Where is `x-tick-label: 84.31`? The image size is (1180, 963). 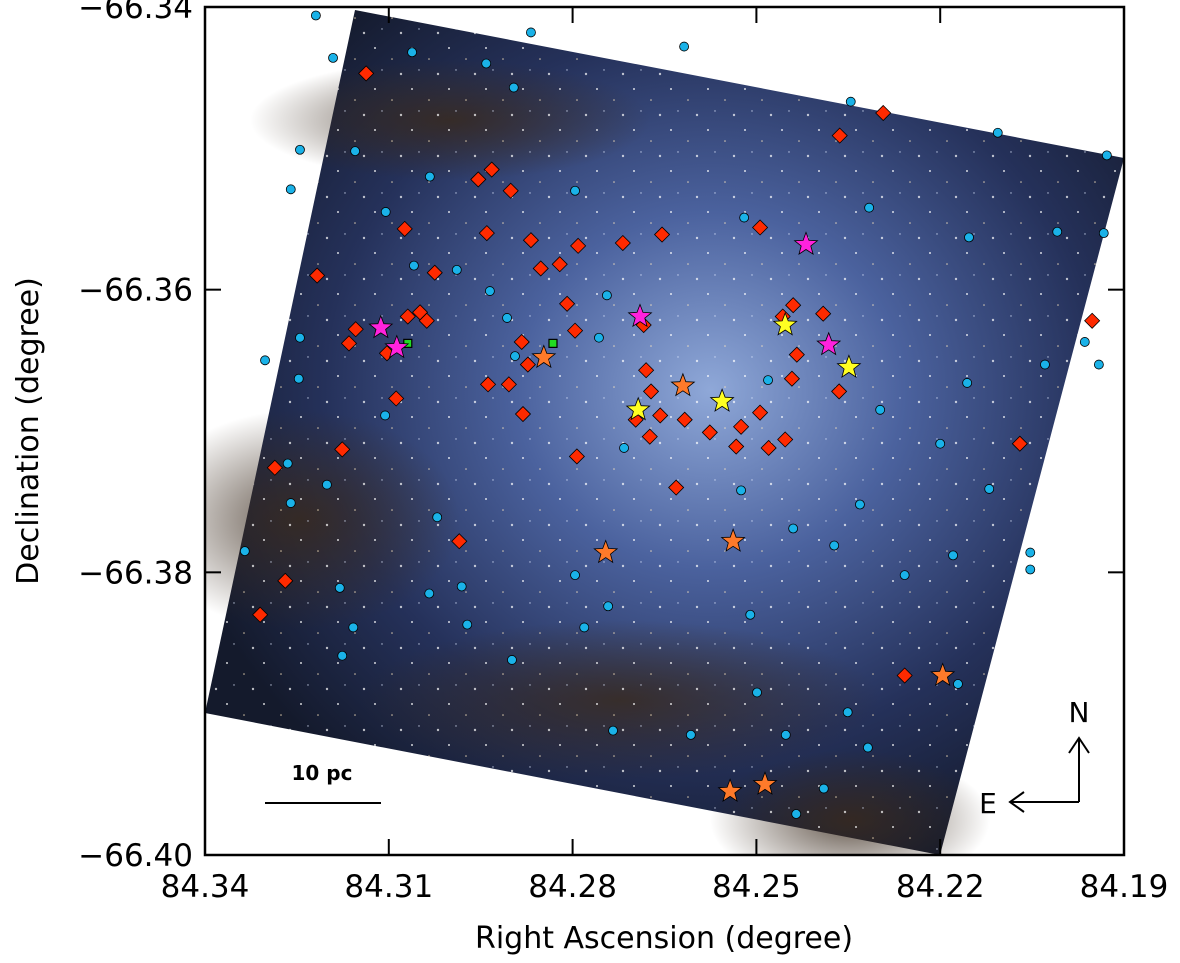 x-tick-label: 84.31 is located at coordinates (388, 887).